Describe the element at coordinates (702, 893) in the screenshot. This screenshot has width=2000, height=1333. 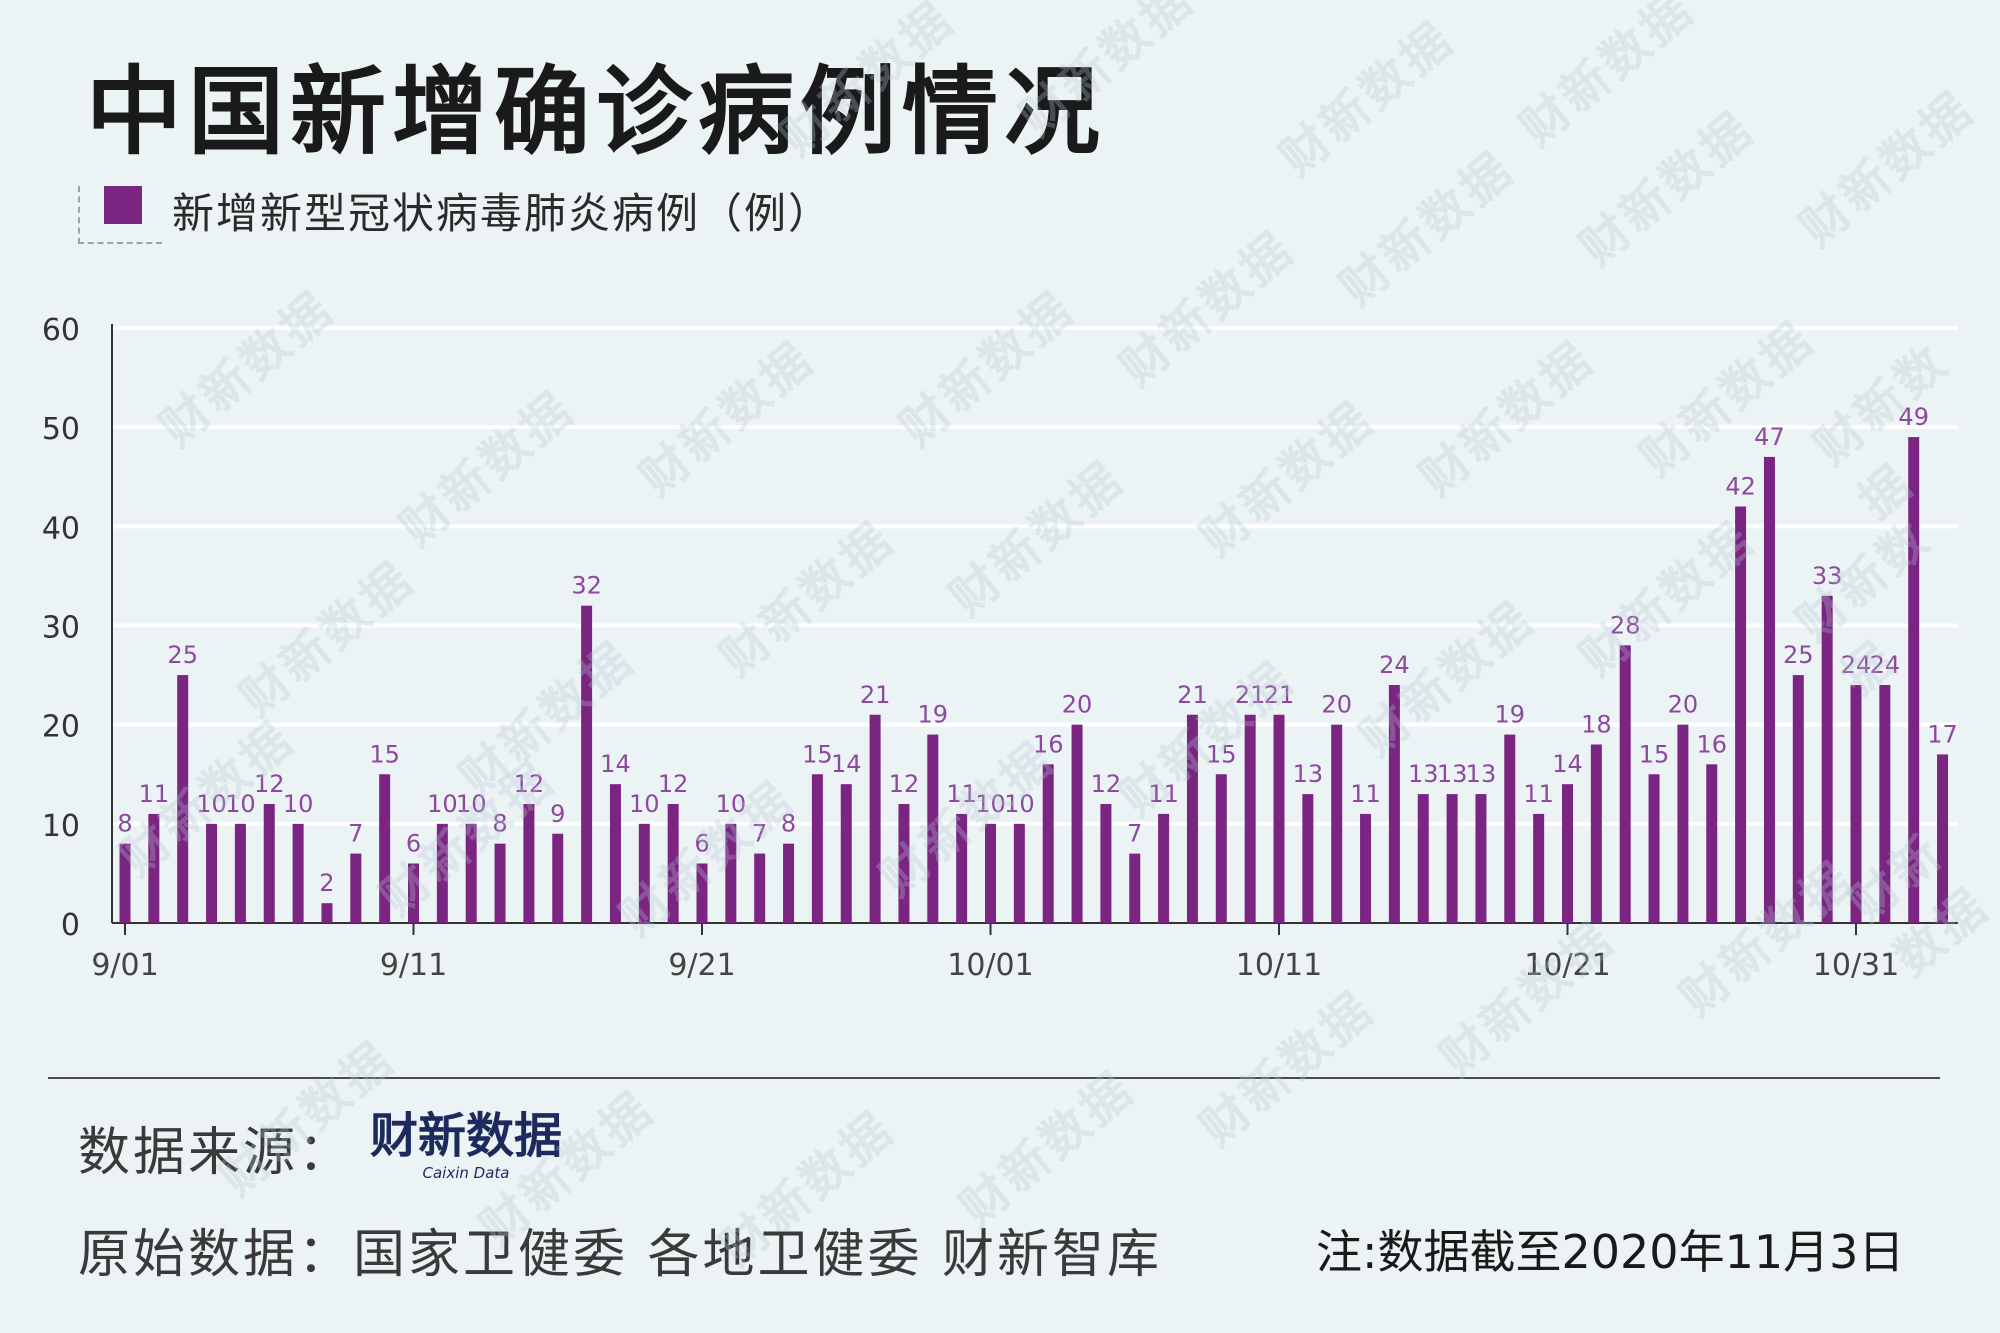
I see `bar-9/21` at that location.